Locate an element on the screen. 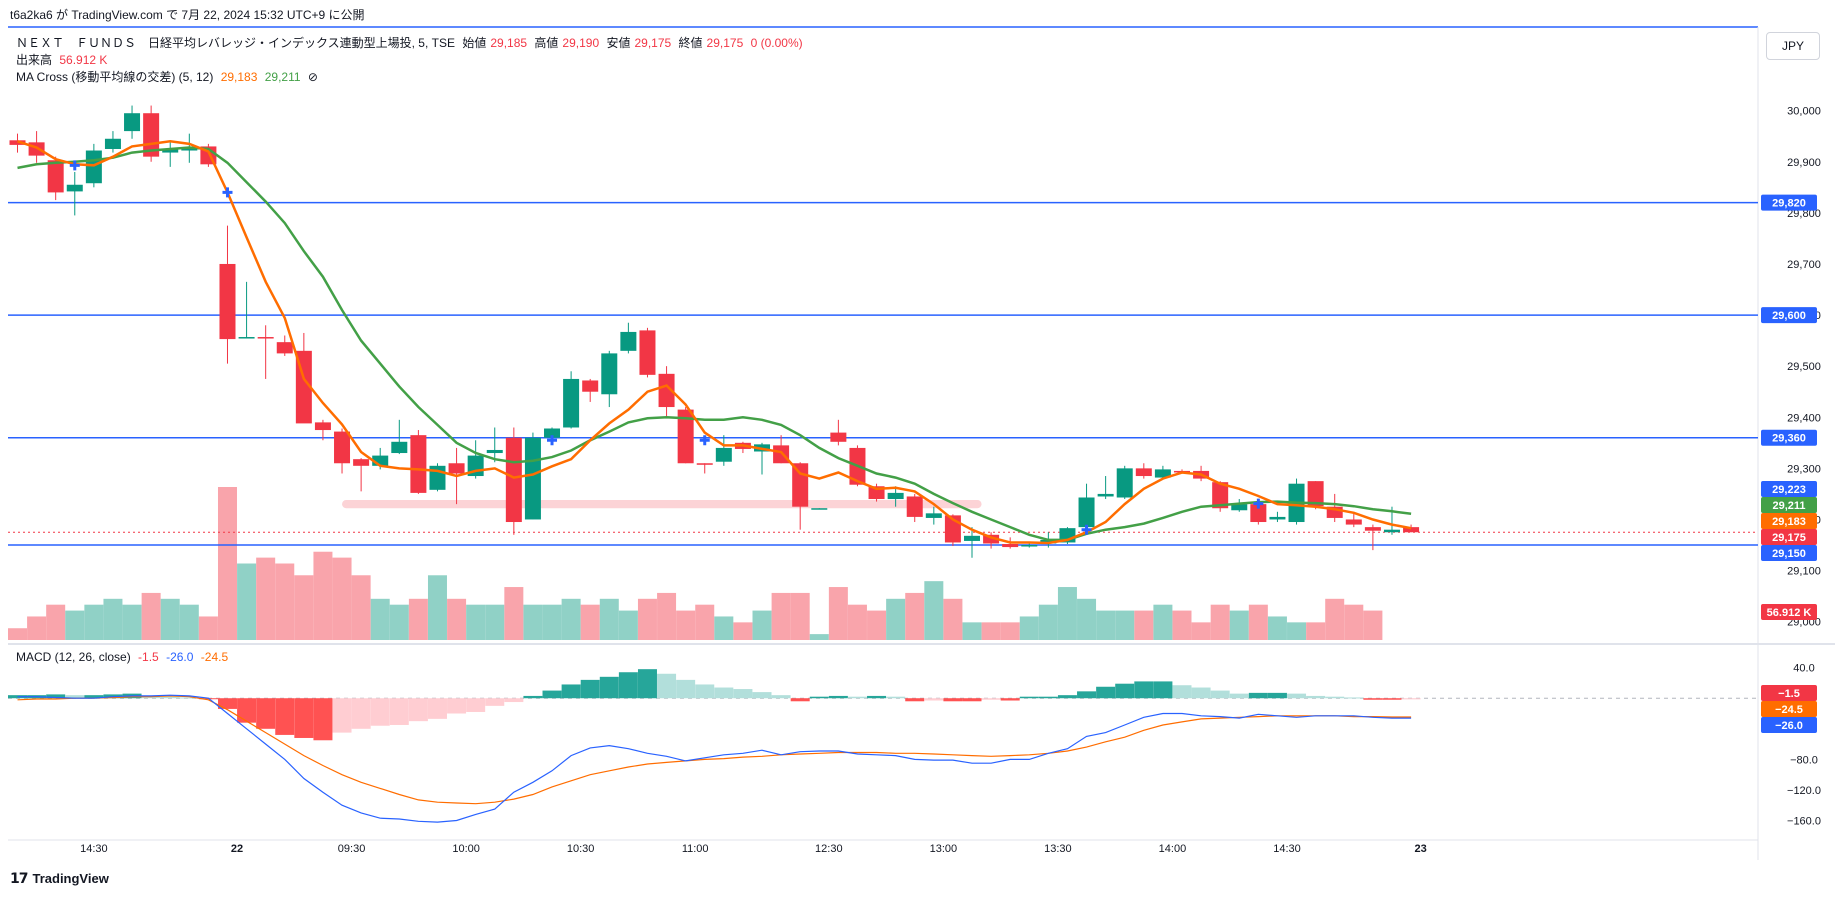 Image resolution: width=1835 pixels, height=897 pixels. macd-legend: MACD (12, 26, close) -1.5 -26.0 -24.5 is located at coordinates (124, 657).